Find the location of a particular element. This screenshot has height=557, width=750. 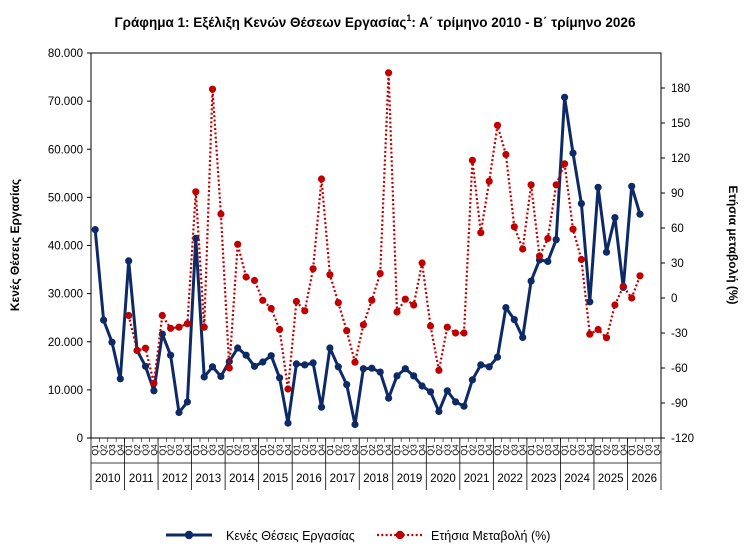

year-label: 2015 is located at coordinates (276, 479).